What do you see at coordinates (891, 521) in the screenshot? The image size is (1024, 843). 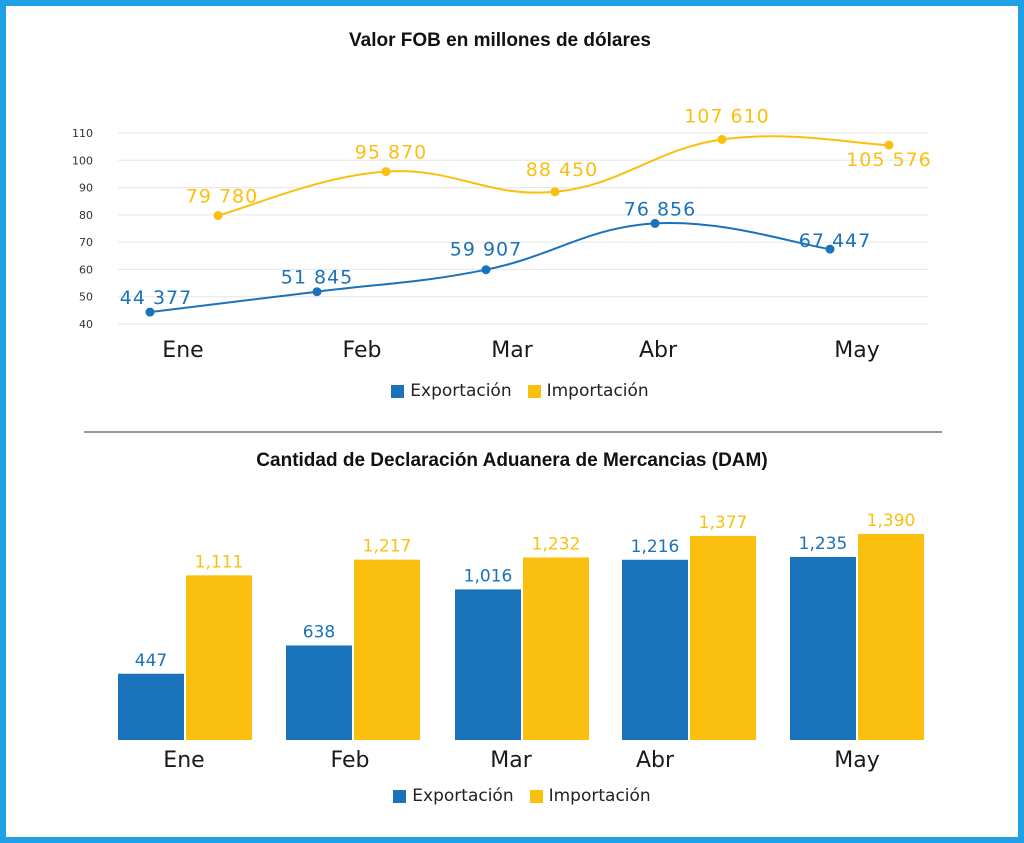 I see `bar-value-label-import: 1,390` at bounding box center [891, 521].